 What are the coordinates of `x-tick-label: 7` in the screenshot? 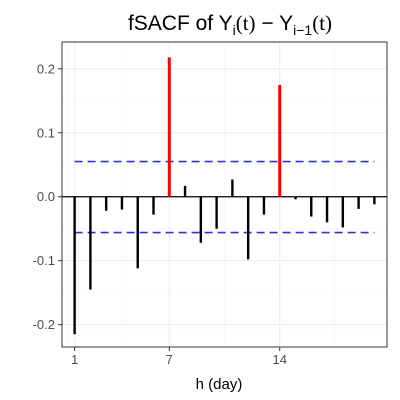 It's located at (169, 359).